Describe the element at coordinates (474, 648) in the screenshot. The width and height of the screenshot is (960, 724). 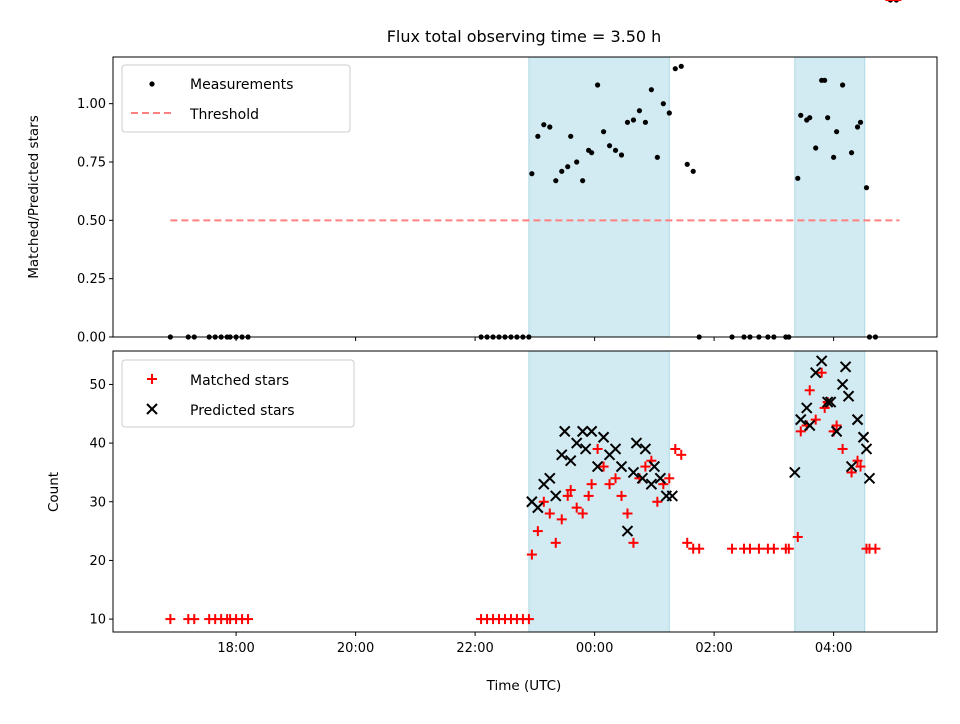
I see `x-tick-label: 22:00` at that location.